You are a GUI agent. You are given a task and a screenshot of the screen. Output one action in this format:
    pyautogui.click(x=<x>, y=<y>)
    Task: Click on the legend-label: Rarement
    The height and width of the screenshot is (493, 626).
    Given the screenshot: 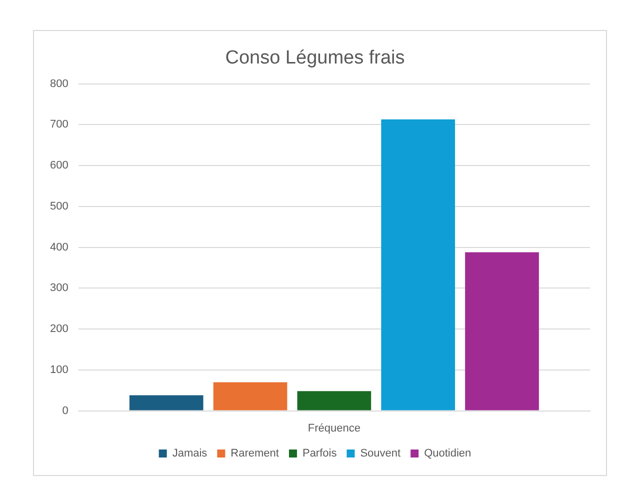 What is the action you would take?
    pyautogui.click(x=254, y=454)
    